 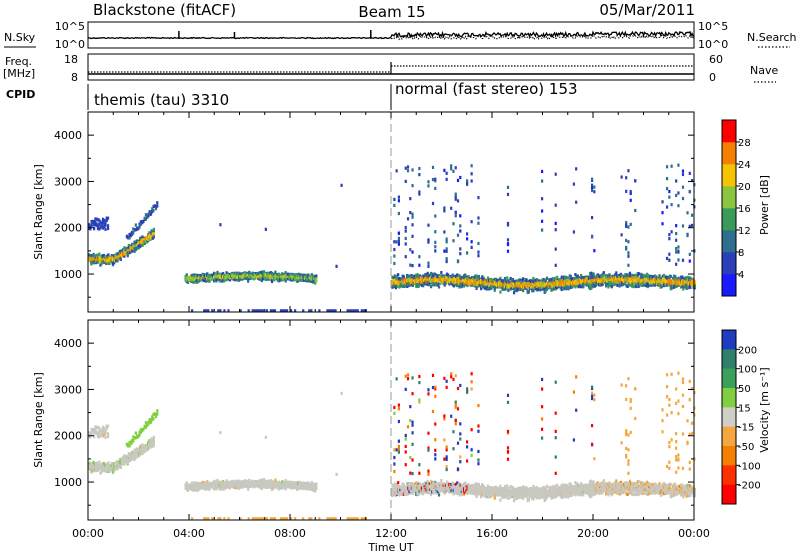 What do you see at coordinates (400, 35) in the screenshot?
I see `noise-panel: N.Sky 10^5 10^0 10^5 10^0 N.Search` at bounding box center [400, 35].